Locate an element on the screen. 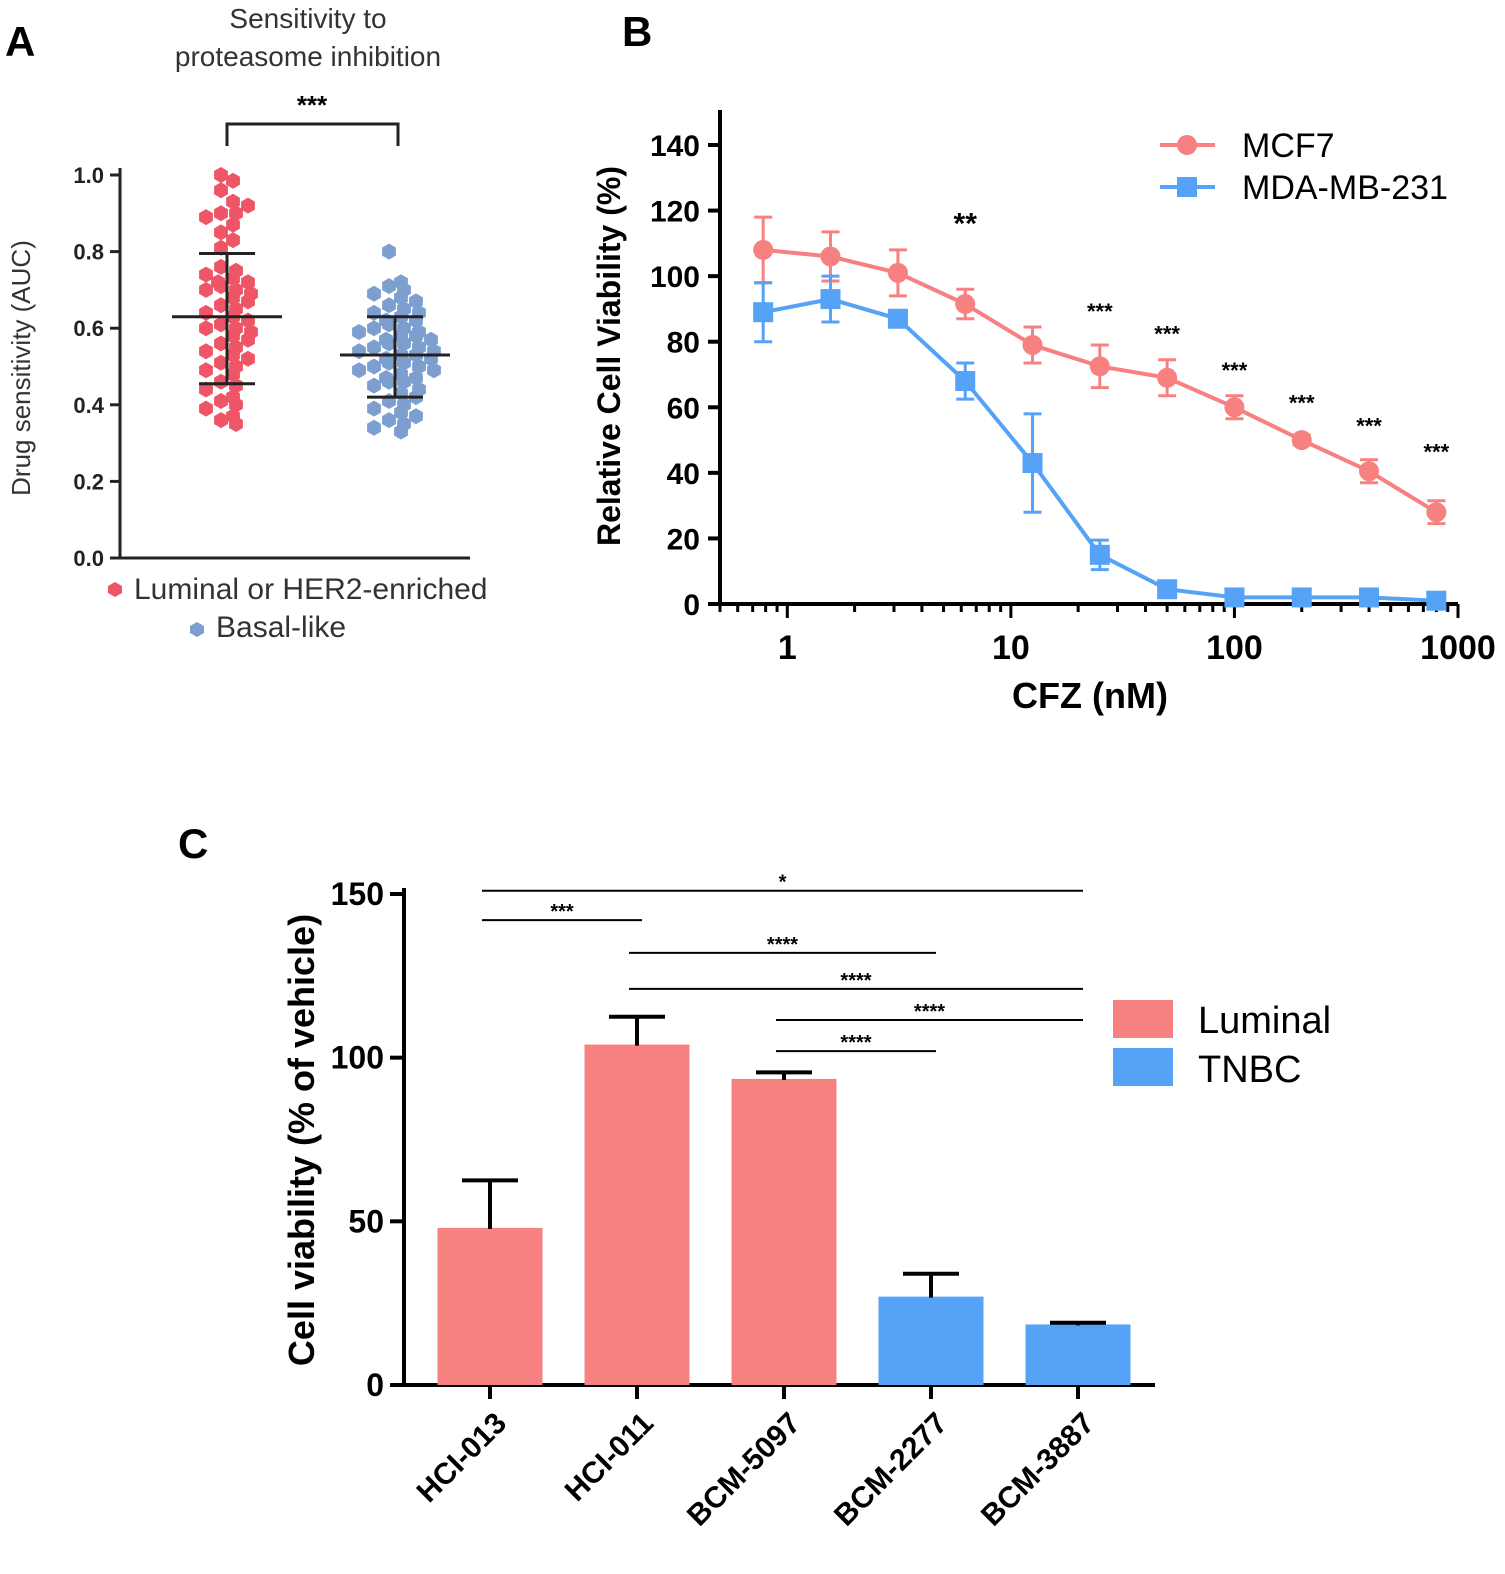  panel-b-series is located at coordinates (1100, 413).